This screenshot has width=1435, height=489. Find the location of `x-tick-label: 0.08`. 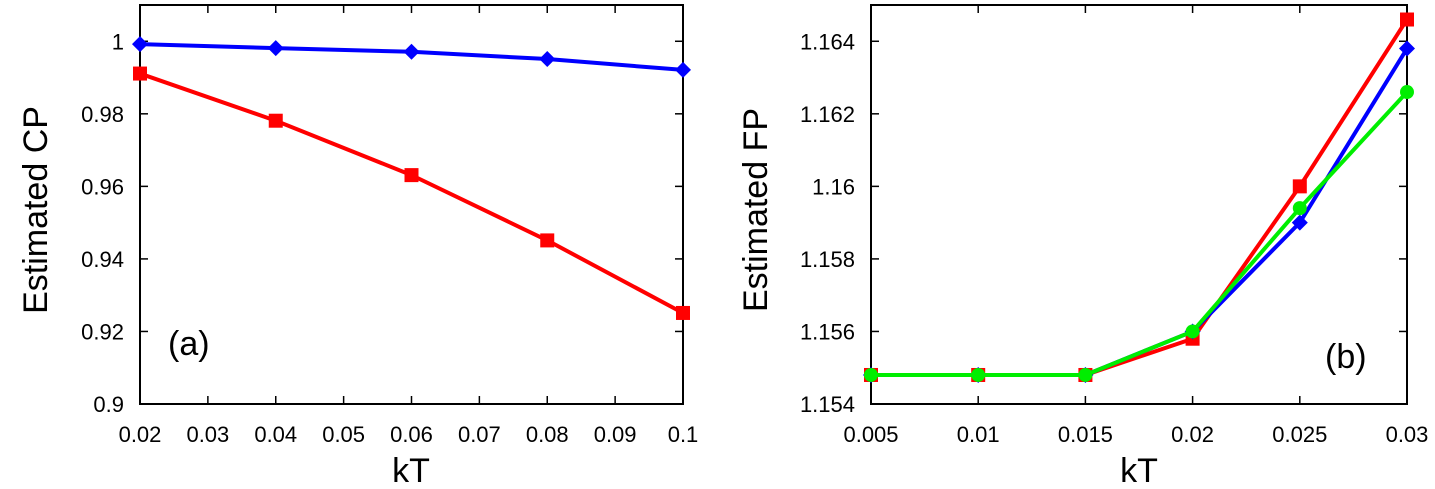

x-tick-label: 0.08 is located at coordinates (547, 434).